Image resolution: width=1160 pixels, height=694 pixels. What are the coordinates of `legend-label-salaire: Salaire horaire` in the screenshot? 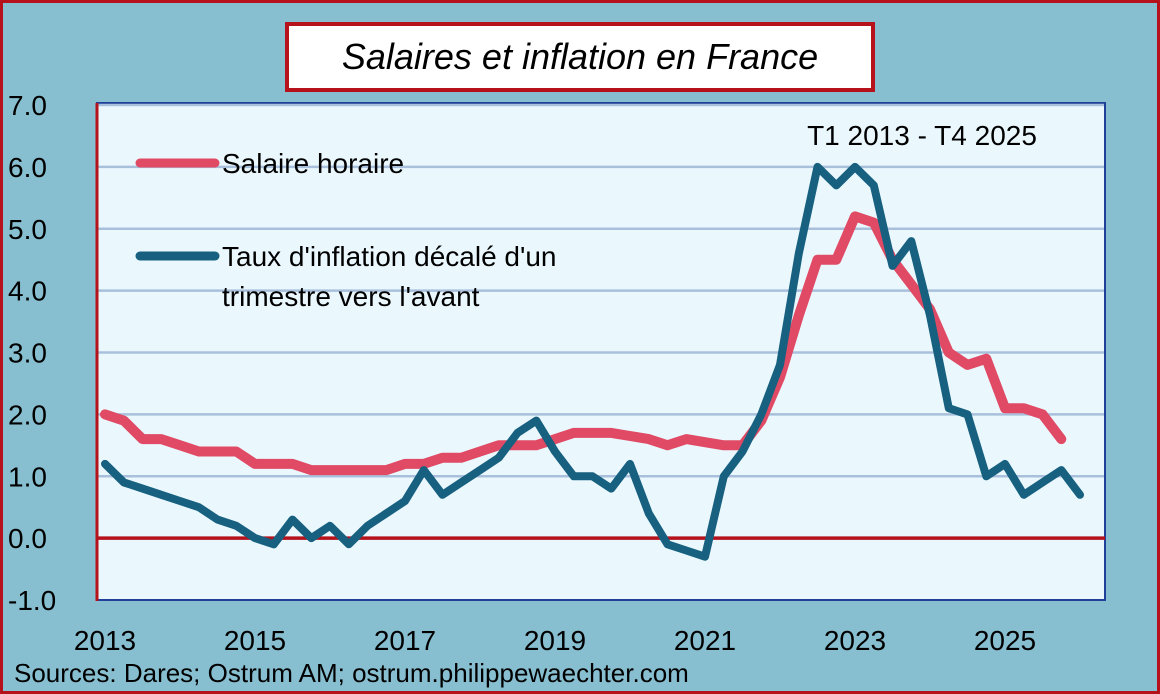 It's located at (313, 163).